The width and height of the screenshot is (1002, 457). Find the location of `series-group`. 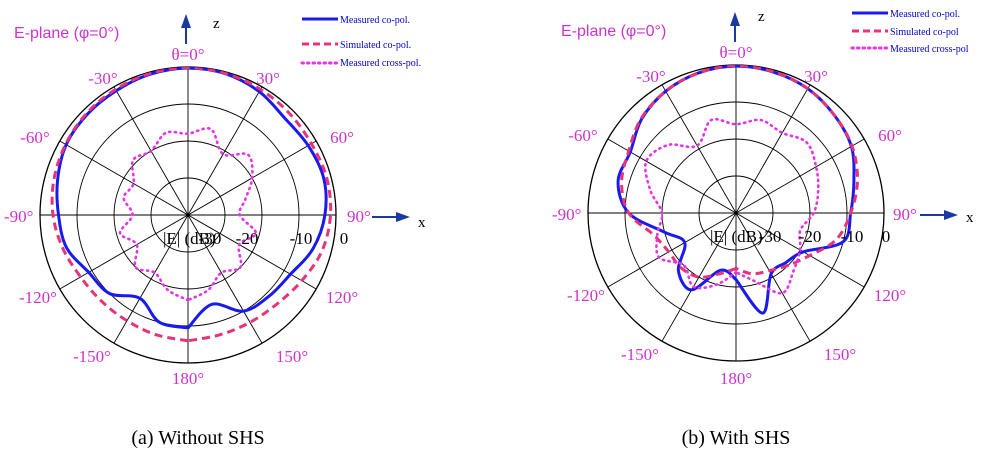

series-group is located at coordinates (738, 190).